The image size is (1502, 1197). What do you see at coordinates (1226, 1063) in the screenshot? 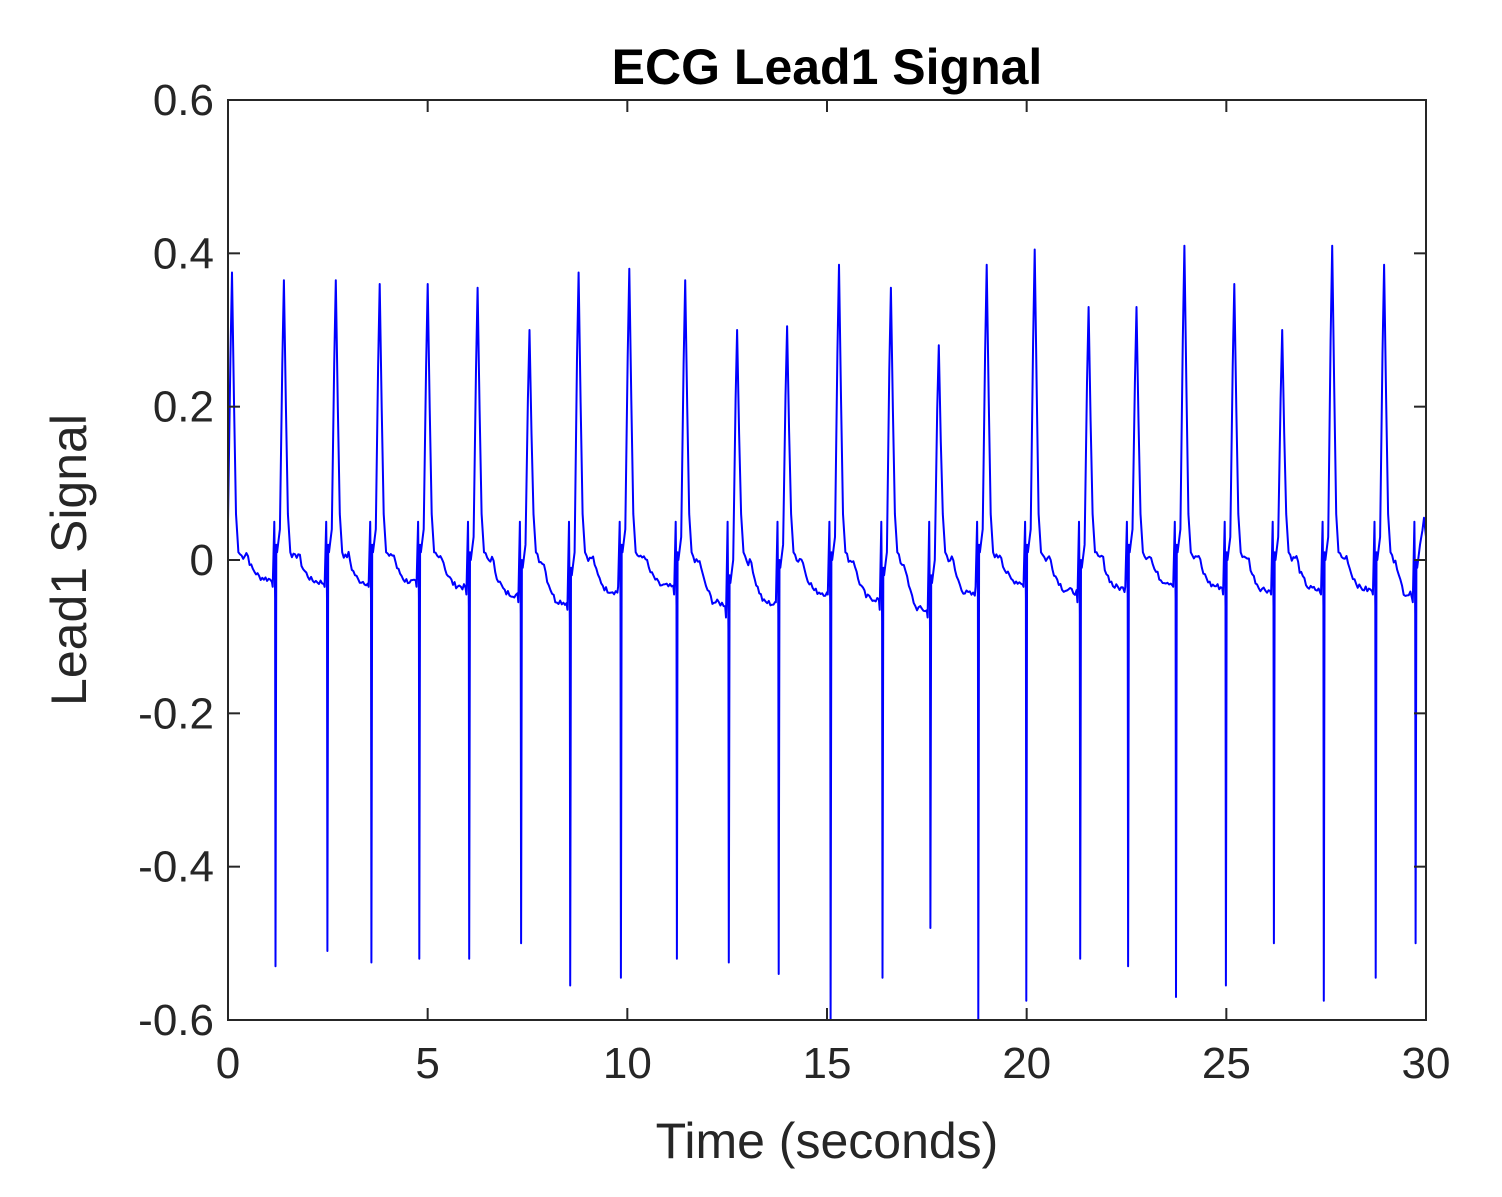
I see `x-tick-label: 25` at bounding box center [1226, 1063].